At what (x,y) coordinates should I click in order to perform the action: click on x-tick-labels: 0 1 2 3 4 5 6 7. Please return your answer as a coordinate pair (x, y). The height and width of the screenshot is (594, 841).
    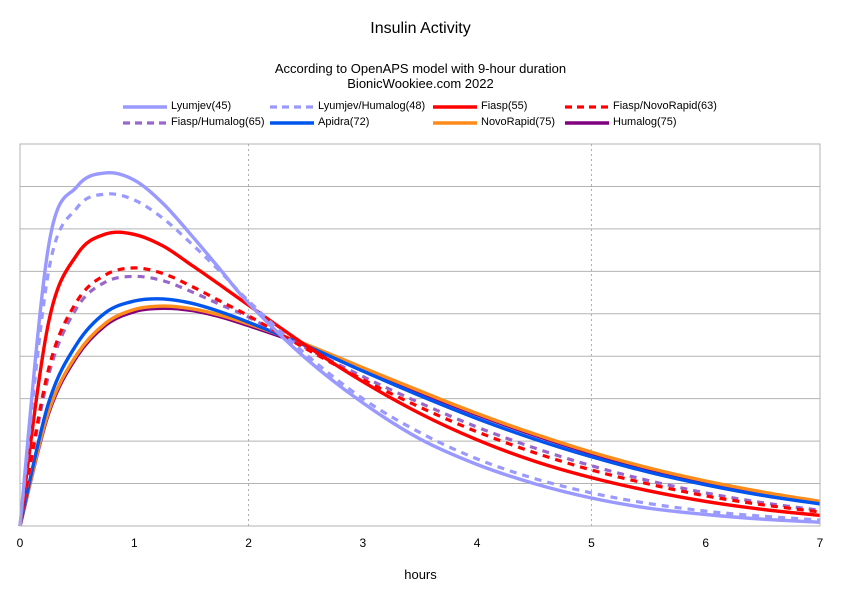
    Looking at the image, I should click on (420, 543).